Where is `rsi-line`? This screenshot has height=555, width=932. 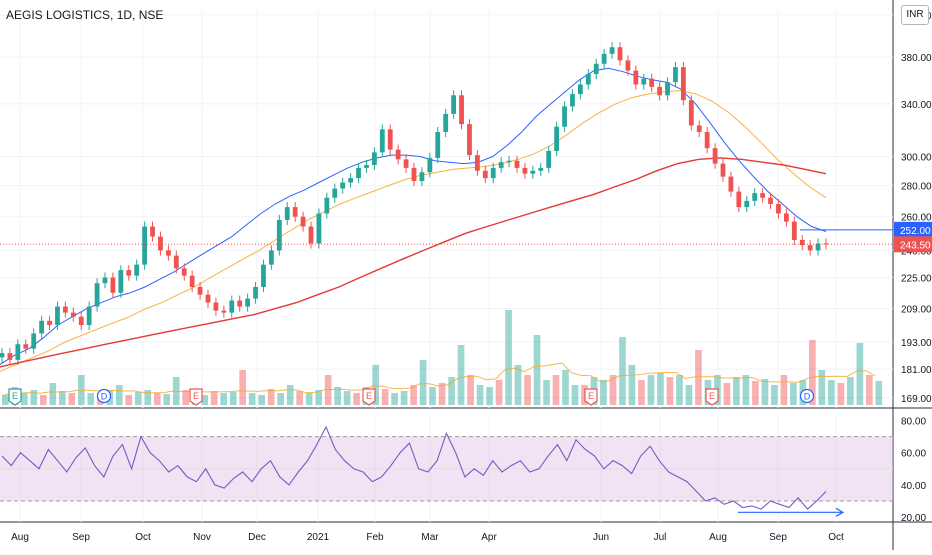
rsi-line is located at coordinates (414, 467).